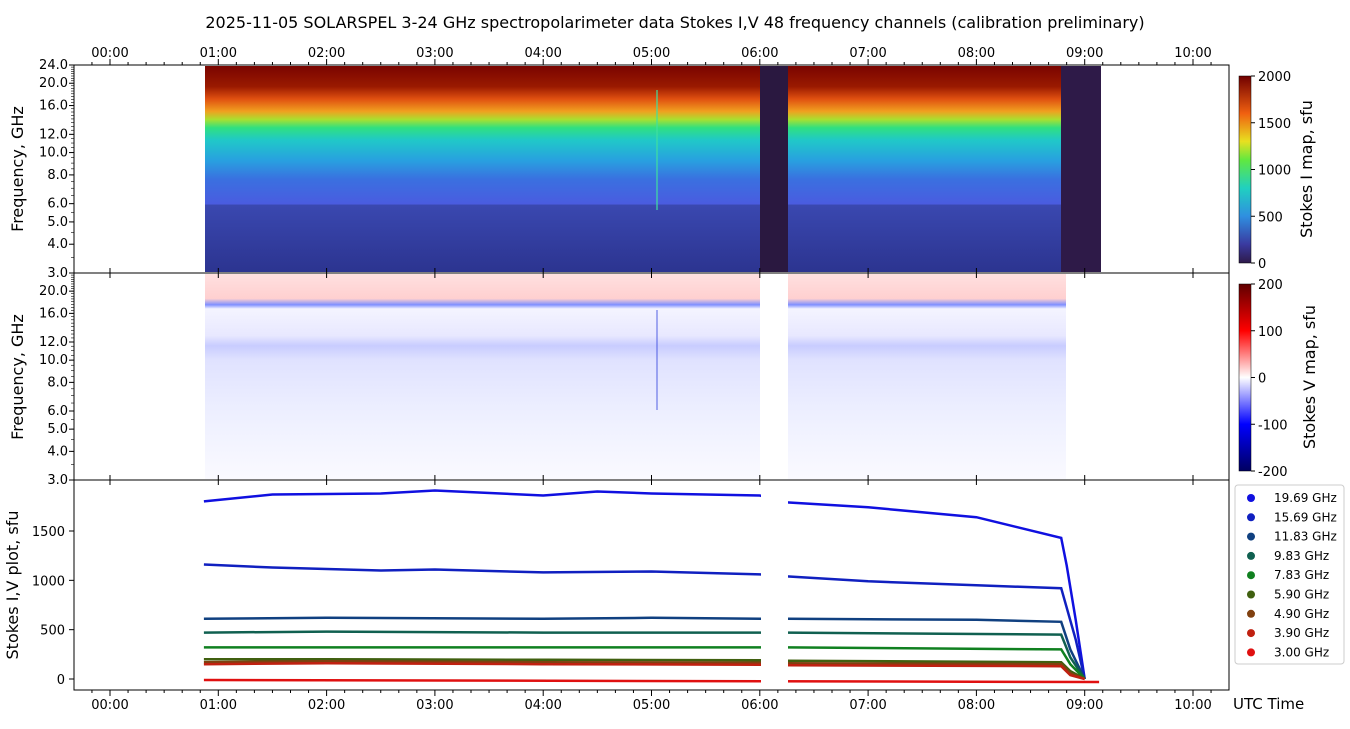 This screenshot has height=729, width=1350. Describe the element at coordinates (1301, 556) in the screenshot. I see `legend-label: 9.83 GHz` at that location.